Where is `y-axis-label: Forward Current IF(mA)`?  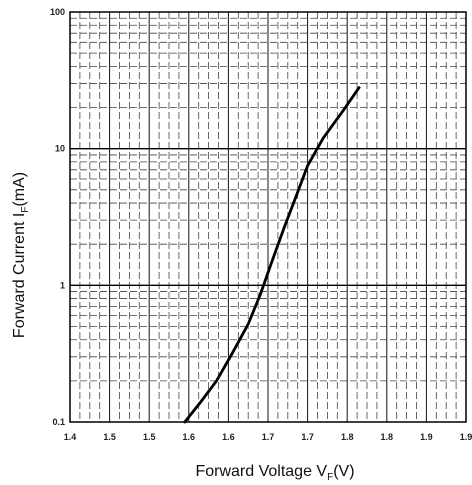 y-axis-label: Forward Current IF(mA) is located at coordinates (21, 255).